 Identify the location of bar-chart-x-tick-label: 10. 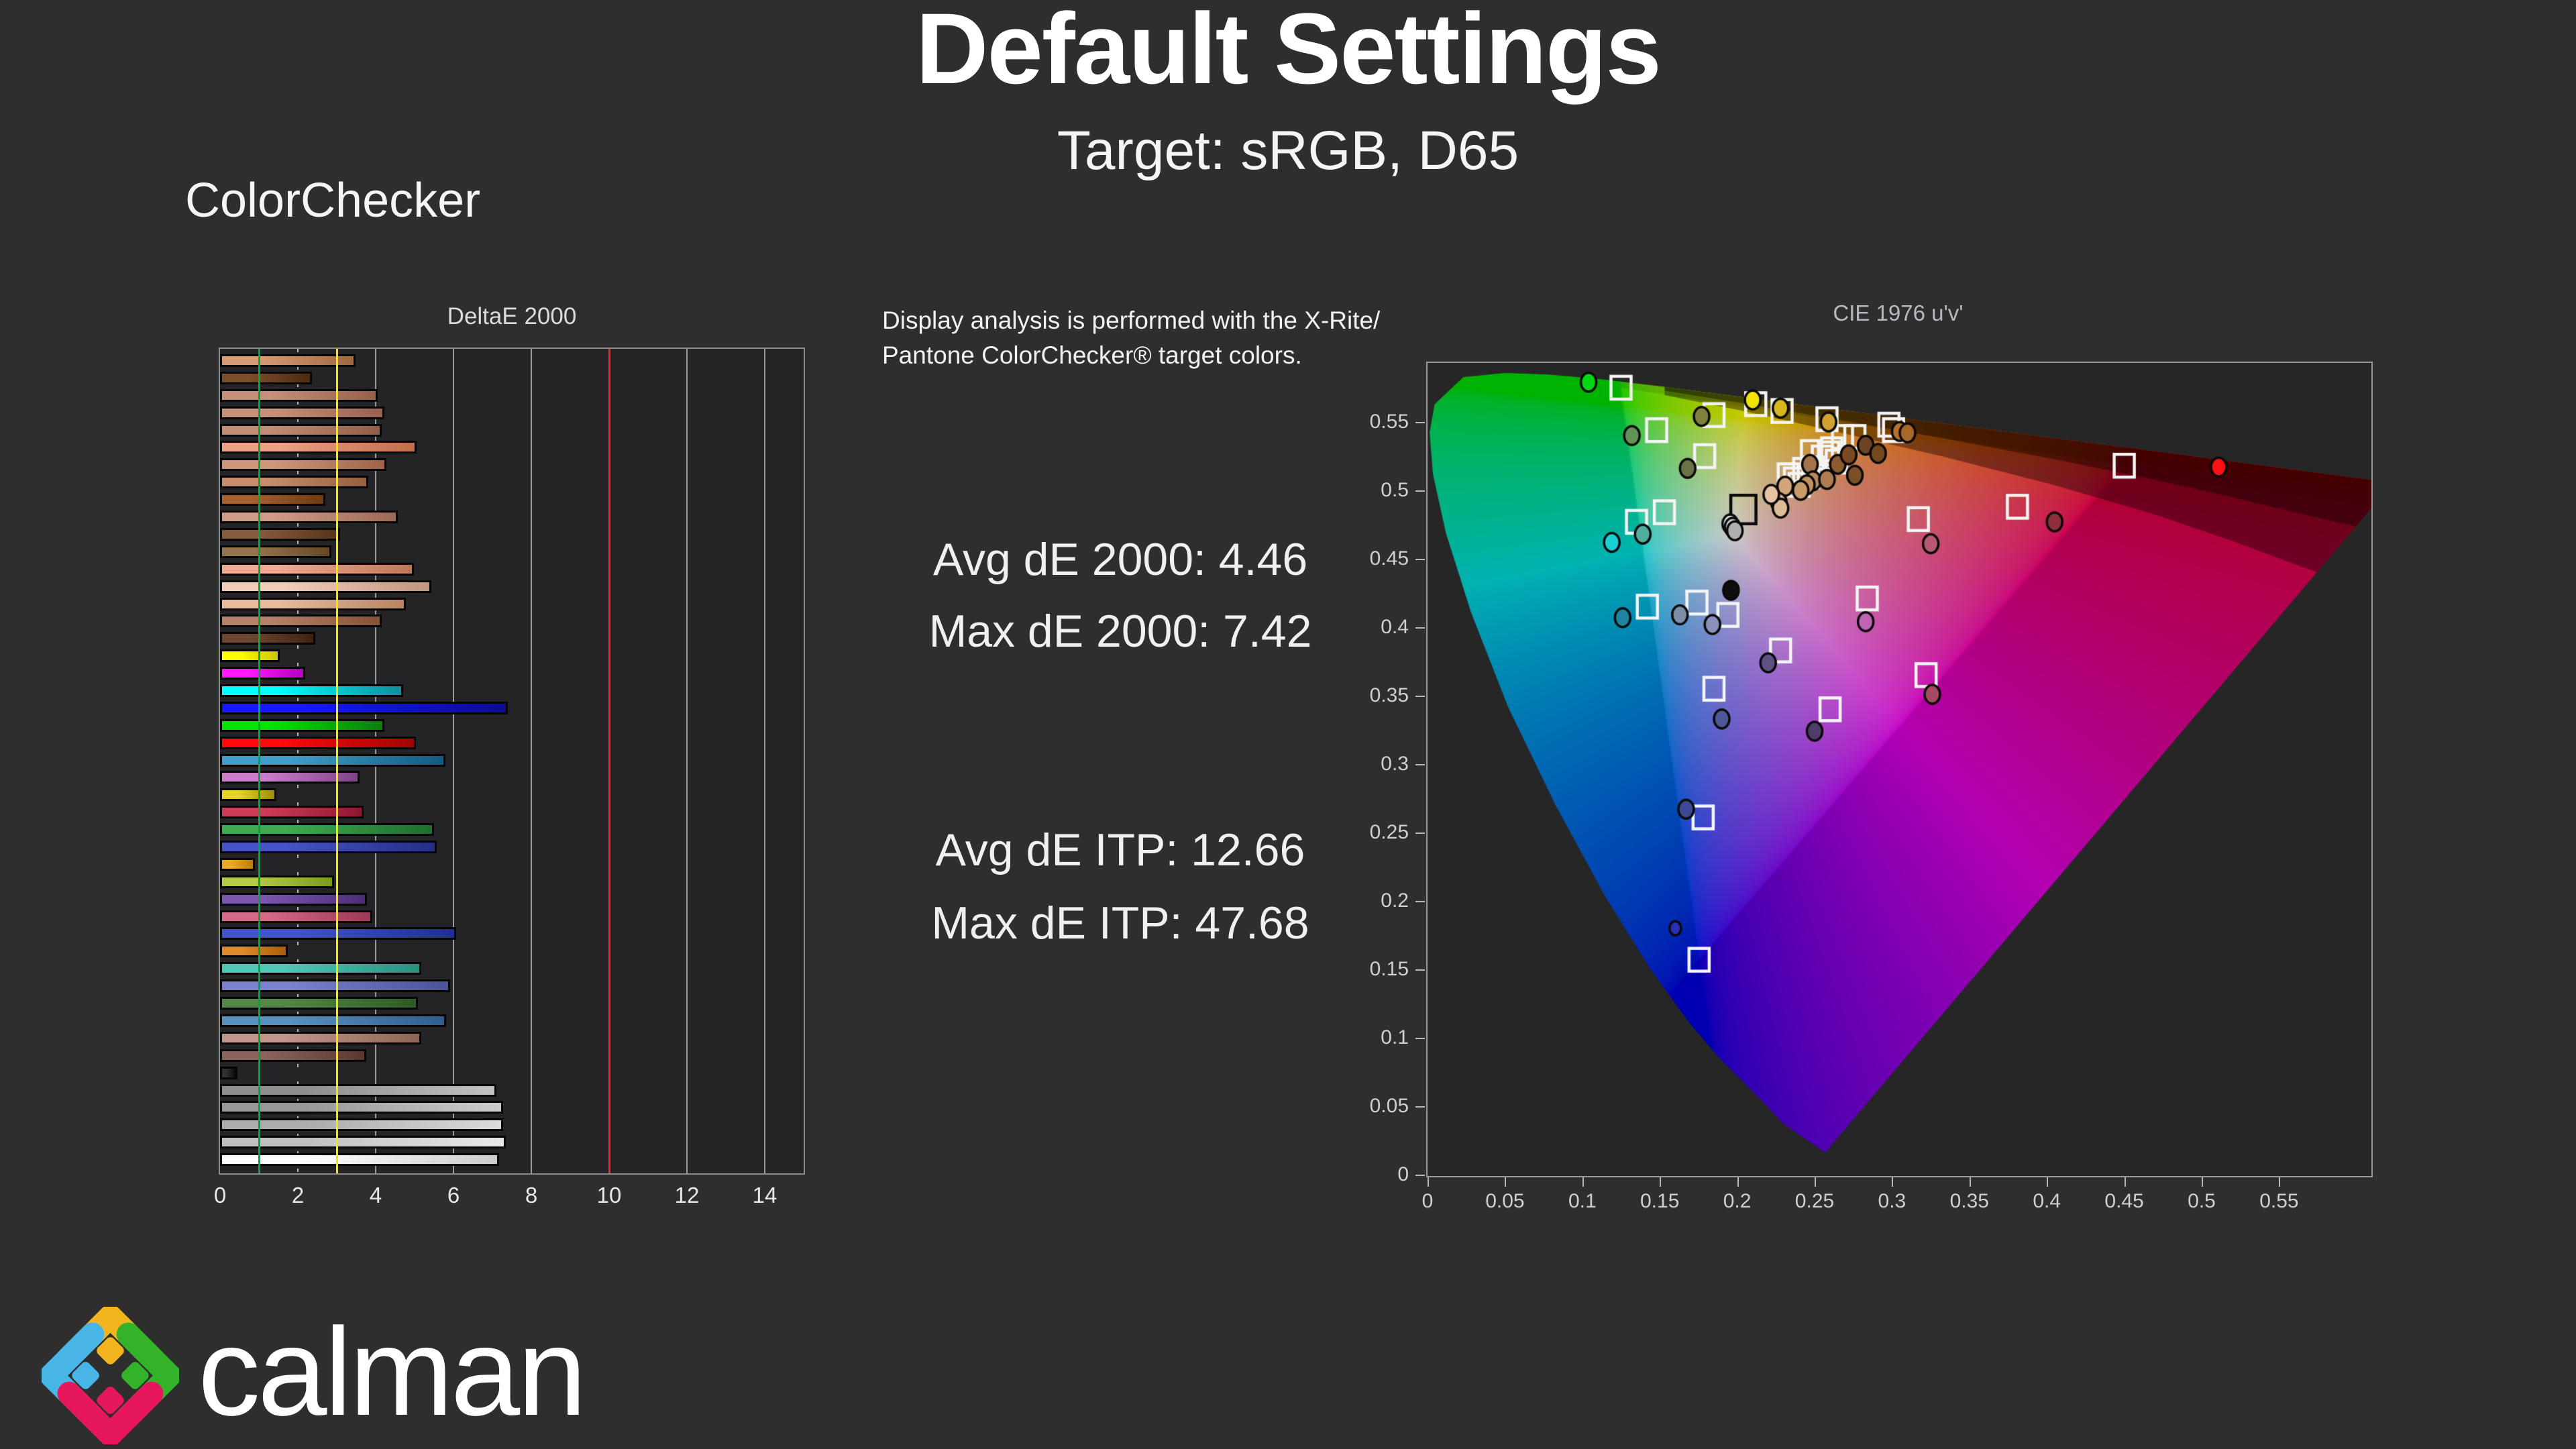
(609, 1195).